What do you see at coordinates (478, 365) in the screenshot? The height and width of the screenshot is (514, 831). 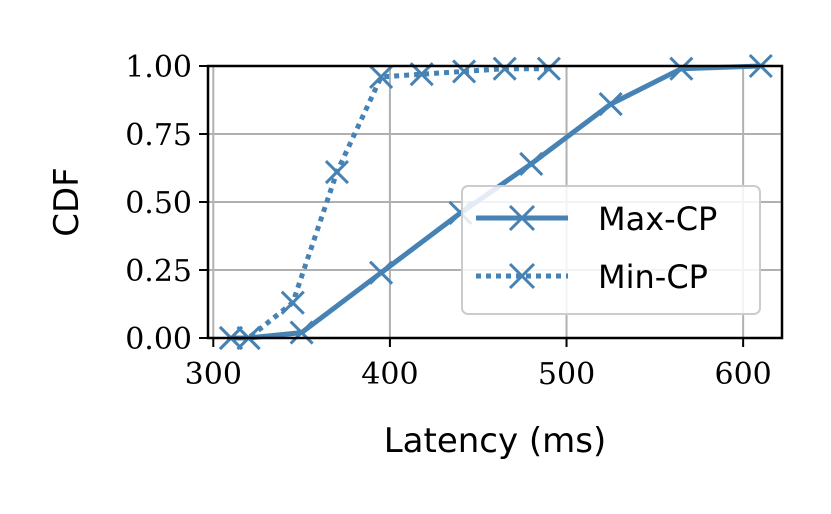 I see `x-axis-ticks: 300 400 500 600` at bounding box center [478, 365].